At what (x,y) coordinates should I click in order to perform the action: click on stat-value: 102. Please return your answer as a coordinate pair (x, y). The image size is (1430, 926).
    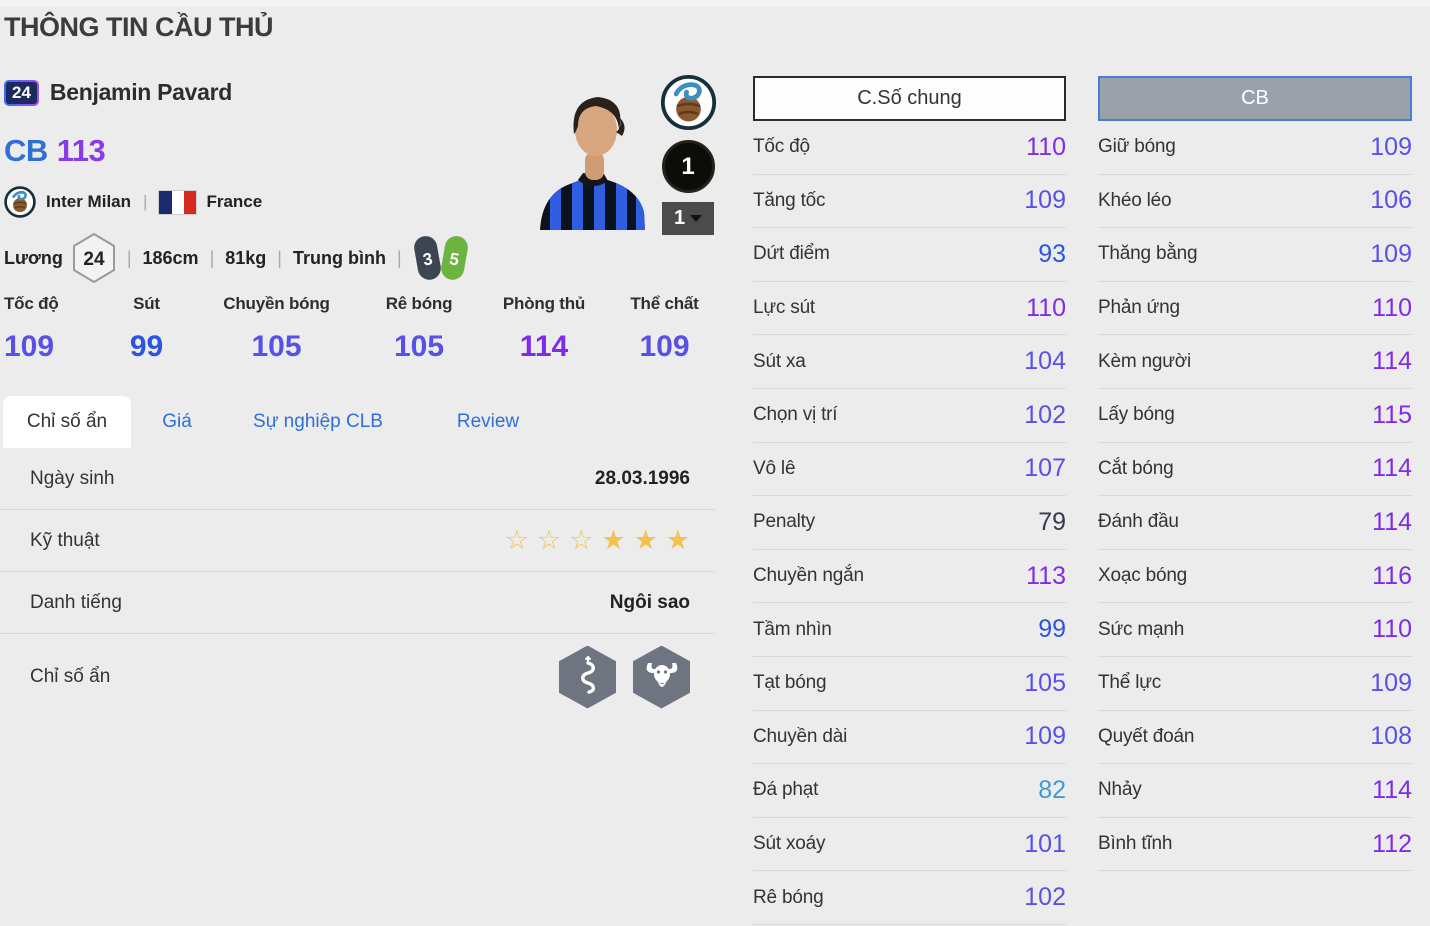
    Looking at the image, I should click on (1045, 414).